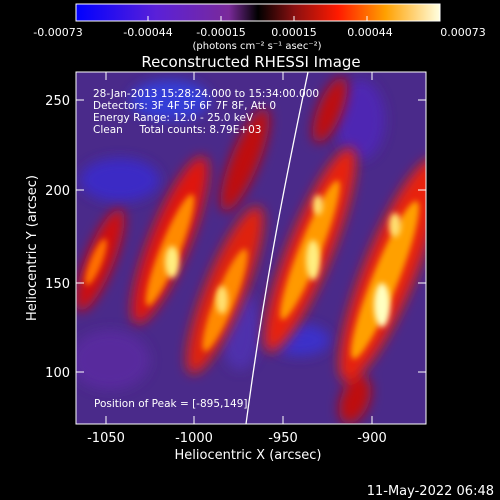 This screenshot has width=500, height=500. What do you see at coordinates (430, 491) in the screenshot?
I see `footer-timestamp: 11-May-2022 06:48` at bounding box center [430, 491].